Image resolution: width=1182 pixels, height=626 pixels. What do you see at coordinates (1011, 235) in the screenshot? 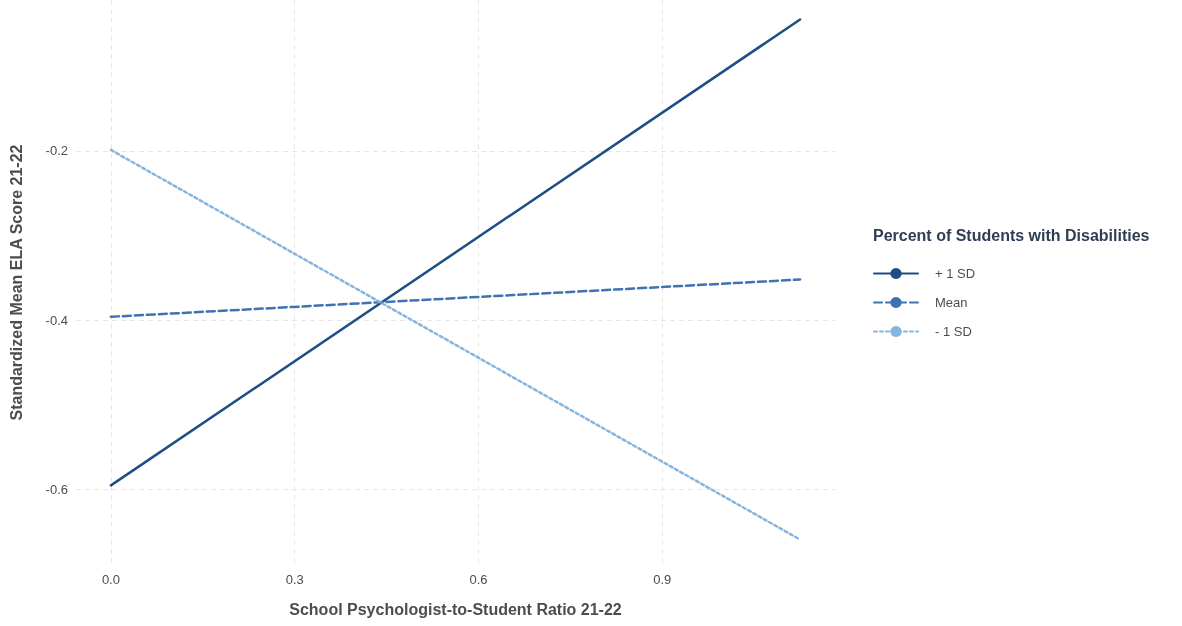
I see `legend-title: Percent of Students with Disabilities` at bounding box center [1011, 235].